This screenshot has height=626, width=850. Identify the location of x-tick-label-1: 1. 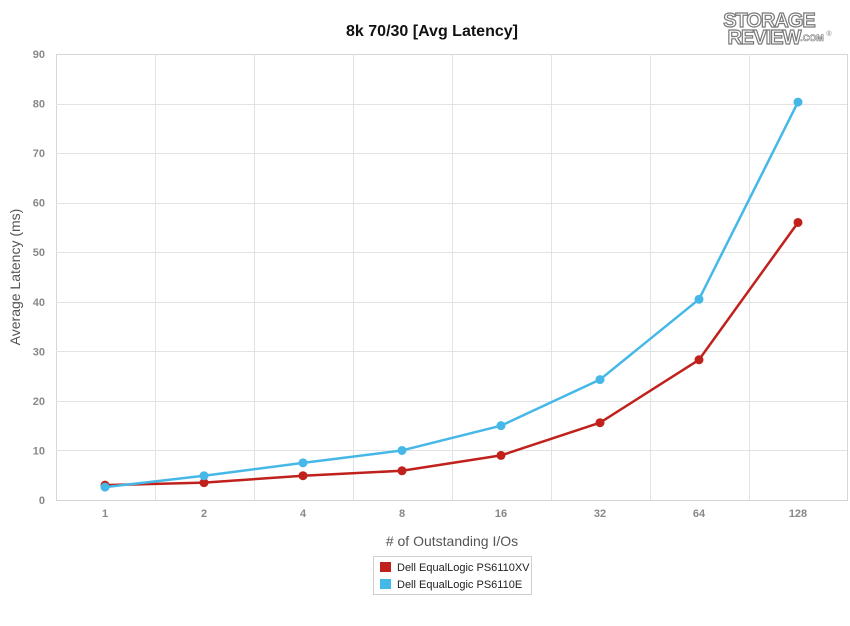
(105, 514).